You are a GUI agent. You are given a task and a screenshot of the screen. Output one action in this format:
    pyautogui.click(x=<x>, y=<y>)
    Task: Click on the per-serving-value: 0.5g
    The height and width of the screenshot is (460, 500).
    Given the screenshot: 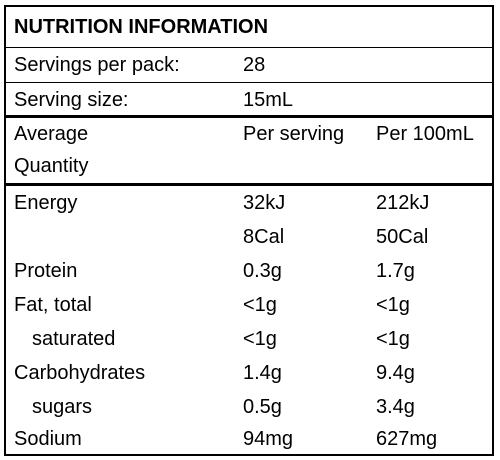 What is the action you would take?
    pyautogui.click(x=262, y=407)
    